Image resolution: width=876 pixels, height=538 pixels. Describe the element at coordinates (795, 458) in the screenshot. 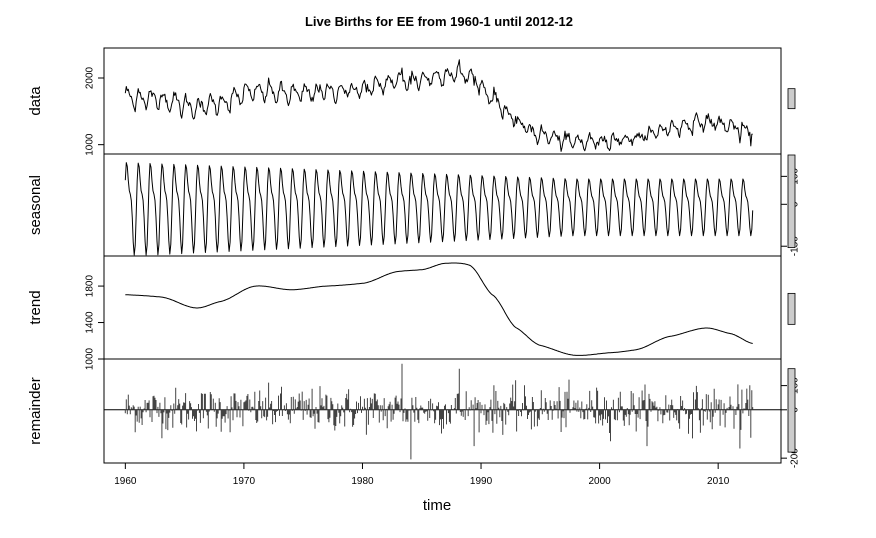

I see `remainder-ytick-label: -200` at that location.